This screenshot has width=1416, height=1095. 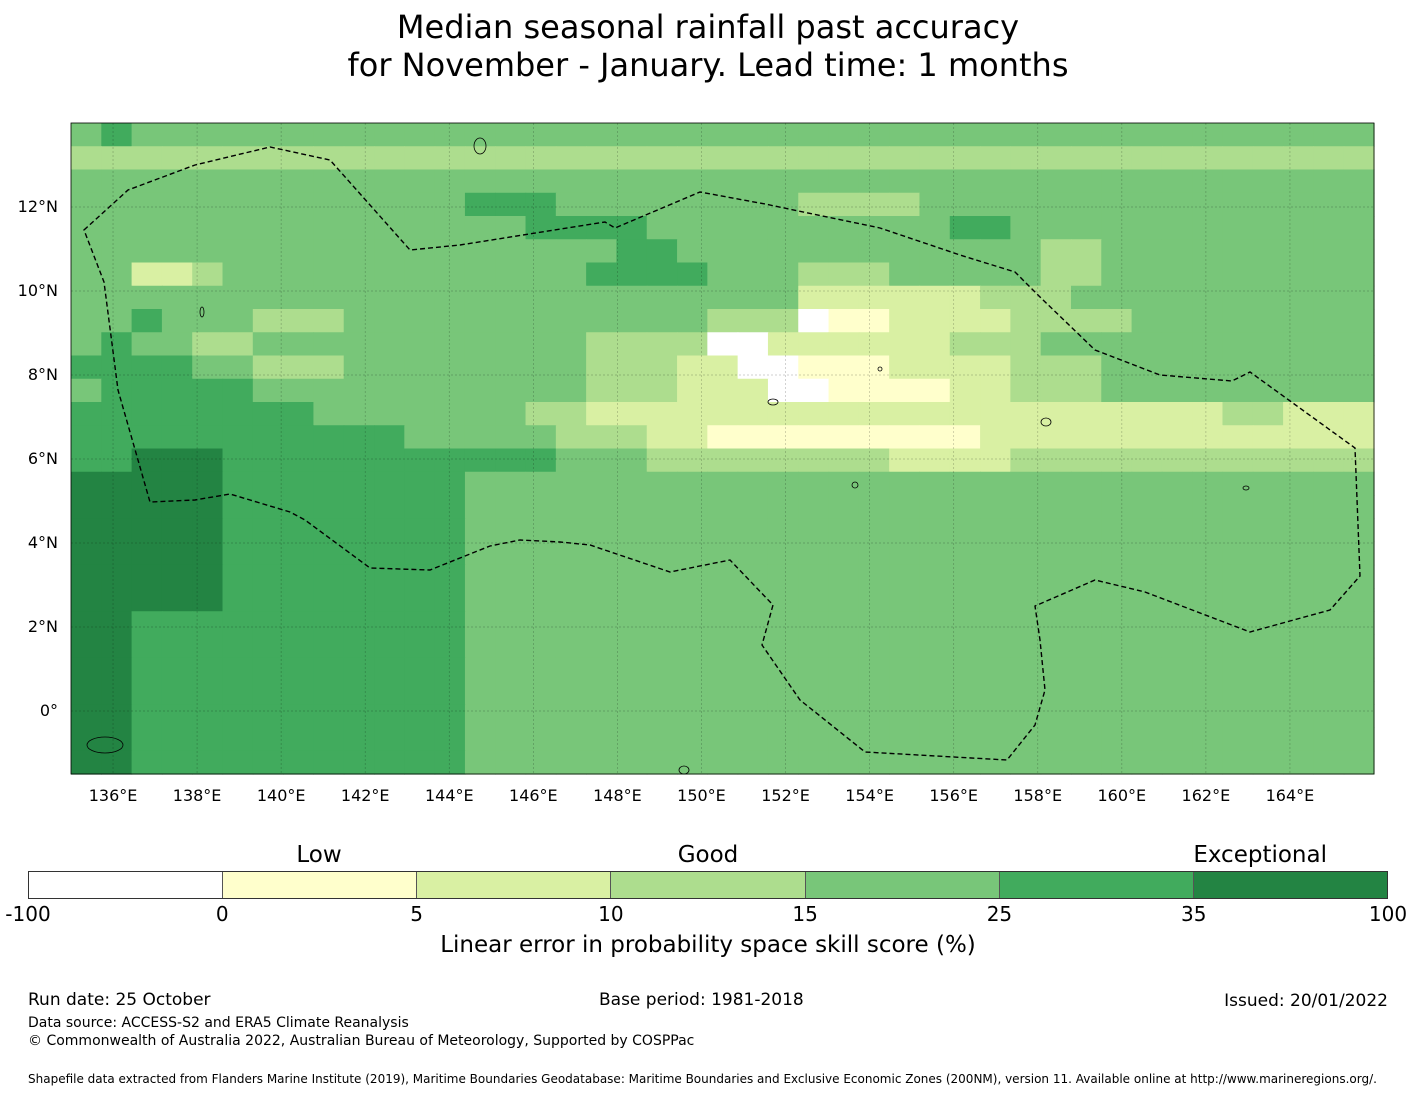 I want to click on latitude-tick-label: 0°, so click(x=48, y=710).